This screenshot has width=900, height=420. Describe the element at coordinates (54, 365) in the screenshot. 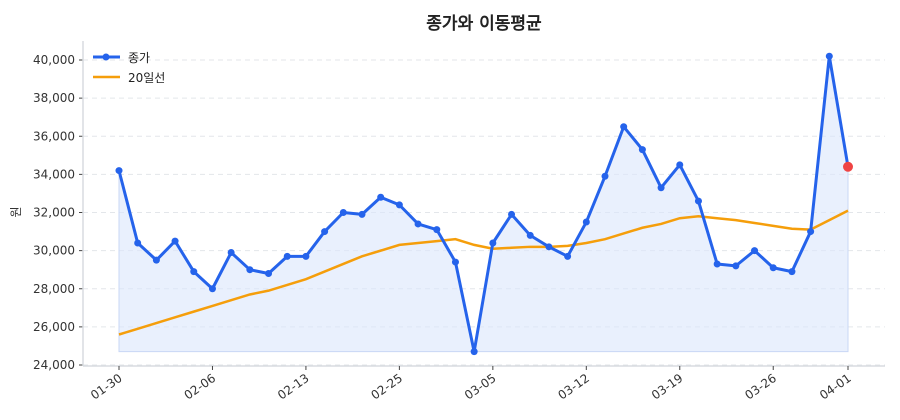

I see `y-tick-label: 24,000` at that location.